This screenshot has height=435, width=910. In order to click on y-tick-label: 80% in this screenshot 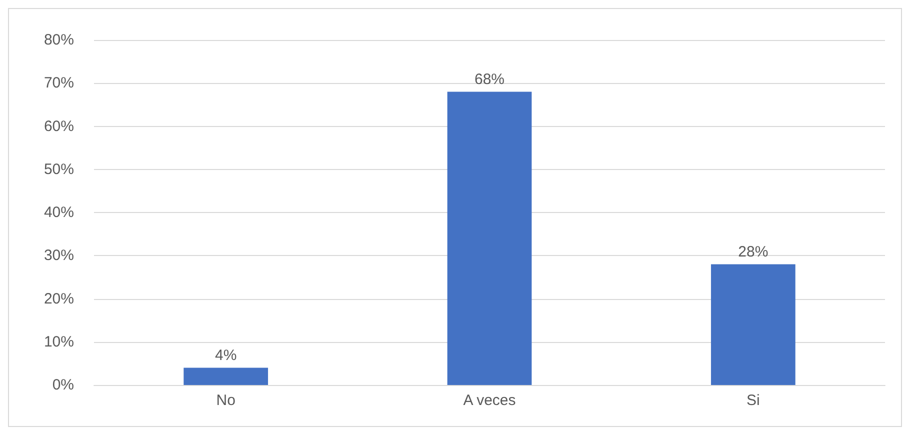, I will do `click(59, 40)`.